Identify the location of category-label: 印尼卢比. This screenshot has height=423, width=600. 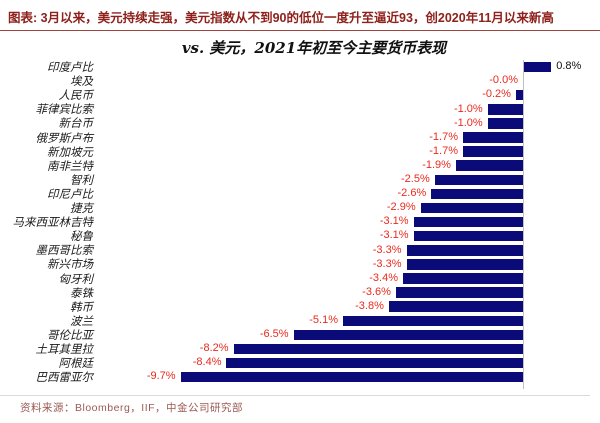
(70, 193).